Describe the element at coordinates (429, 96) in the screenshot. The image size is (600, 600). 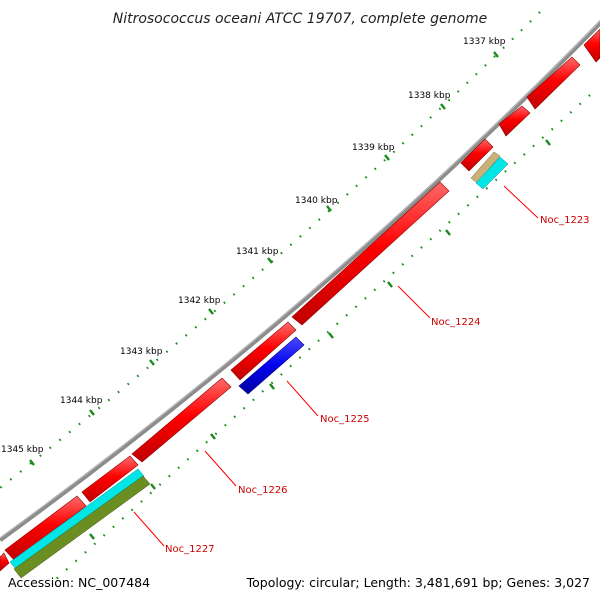
I see `tick-label: 1338 kbp` at that location.